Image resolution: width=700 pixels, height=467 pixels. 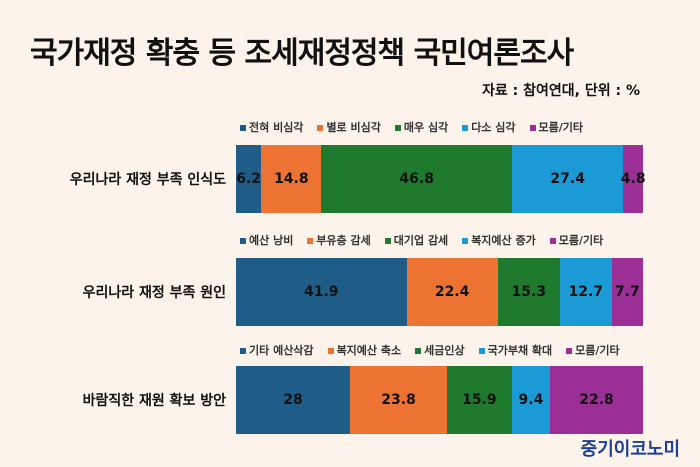 What do you see at coordinates (630, 449) in the screenshot?
I see `brand-logo: 중기이코노미` at bounding box center [630, 449].